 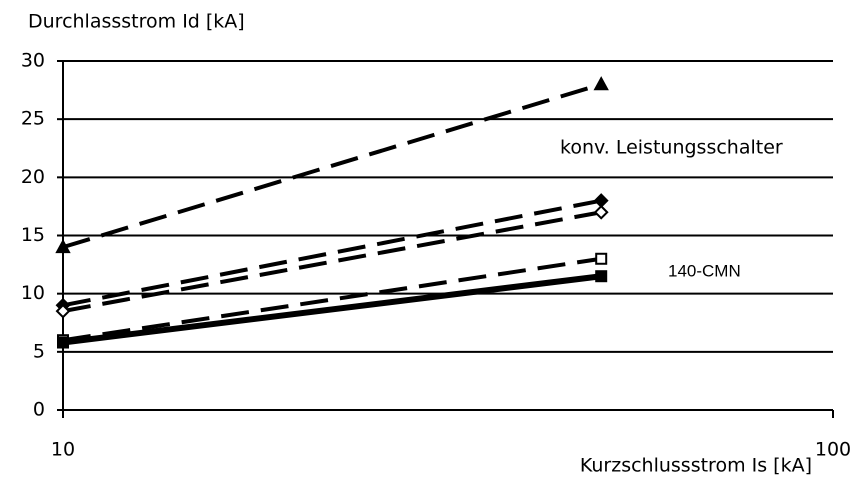 What do you see at coordinates (63, 450) in the screenshot?
I see `x-tick-label: 10` at bounding box center [63, 450].